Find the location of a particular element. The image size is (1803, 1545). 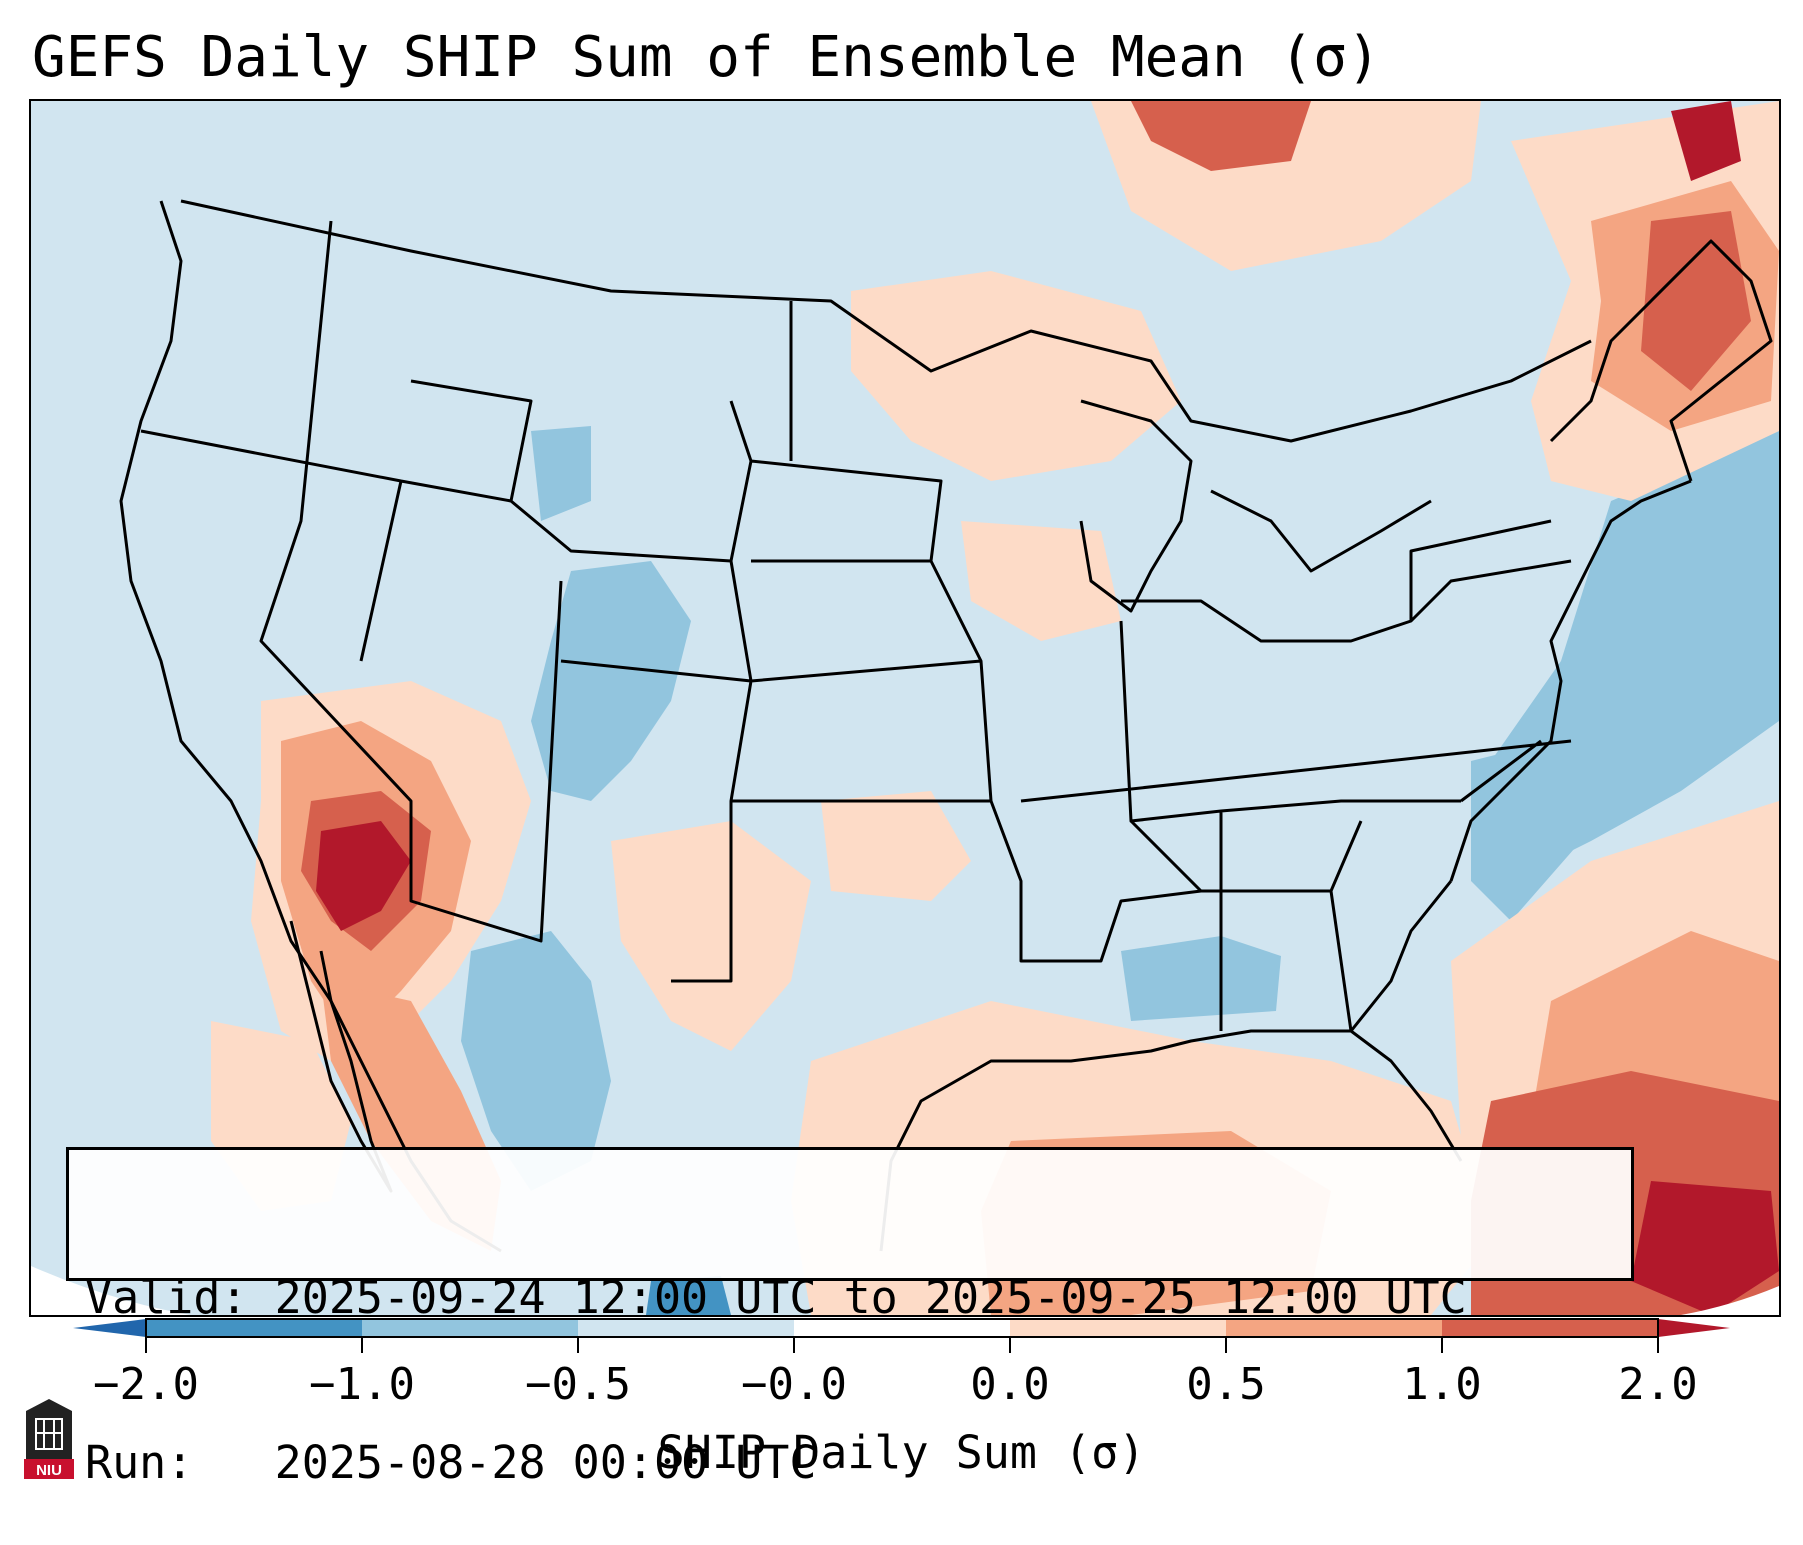

colorbar-outline is located at coordinates (902, 1328).